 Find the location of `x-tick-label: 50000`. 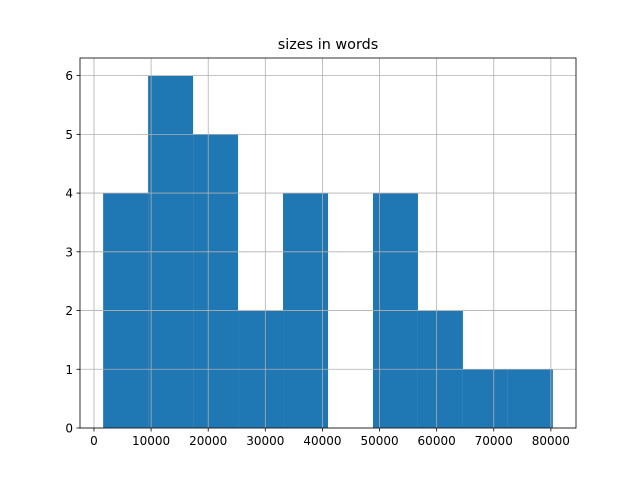

x-tick-label: 50000 is located at coordinates (379, 441).